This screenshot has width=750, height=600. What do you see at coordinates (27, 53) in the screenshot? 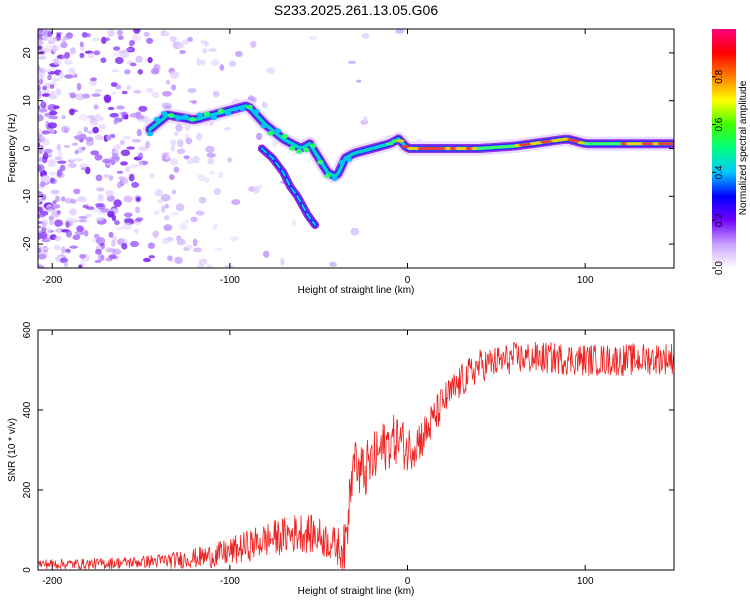
I see `y-tick-label: 20` at bounding box center [27, 53].